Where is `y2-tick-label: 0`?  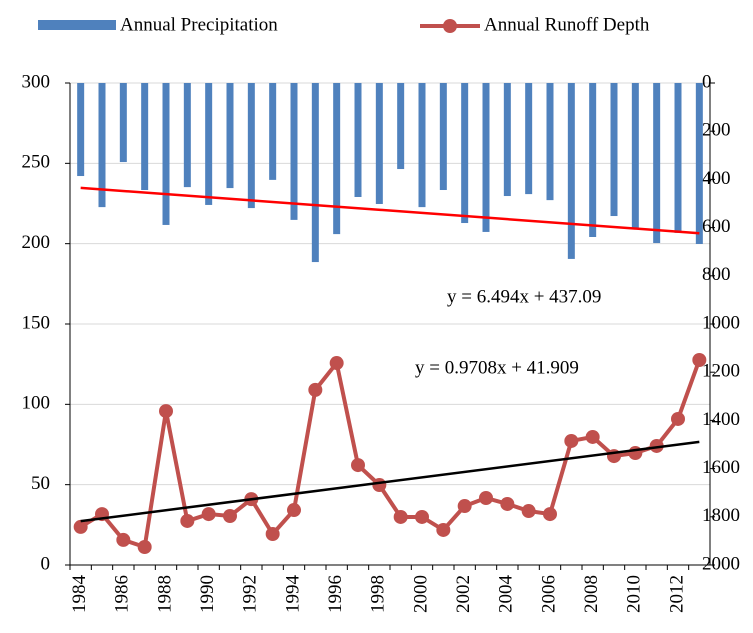
y2-tick-label: 0 is located at coordinates (707, 81).